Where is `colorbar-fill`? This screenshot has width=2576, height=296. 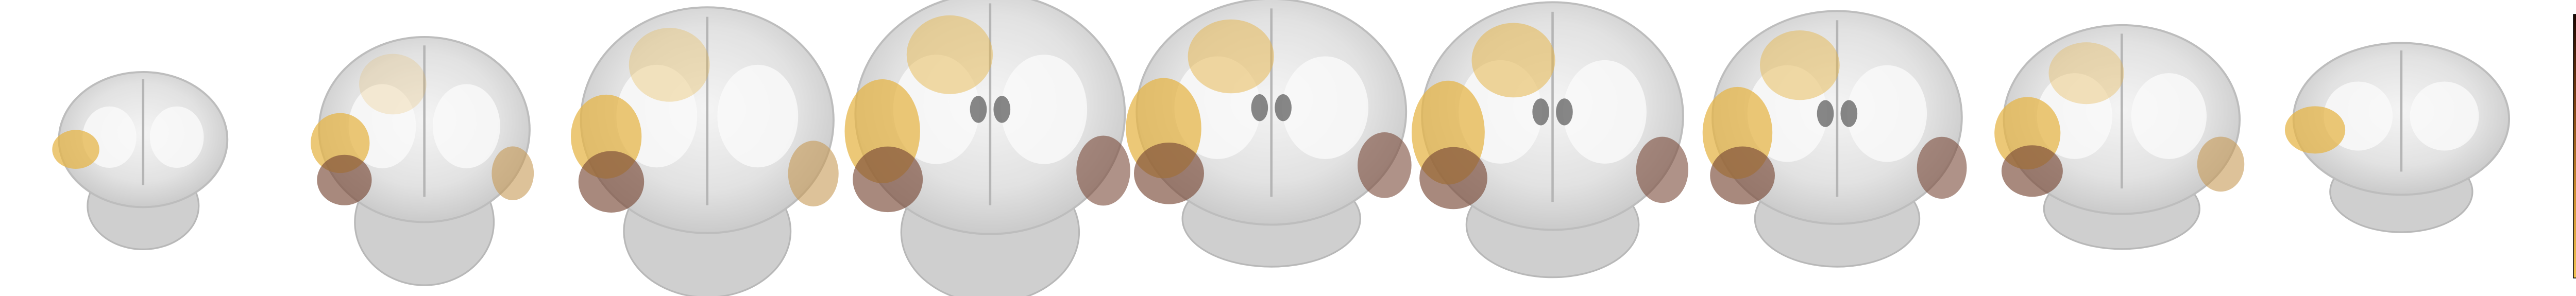
colorbar-fill is located at coordinates (2574, 146).